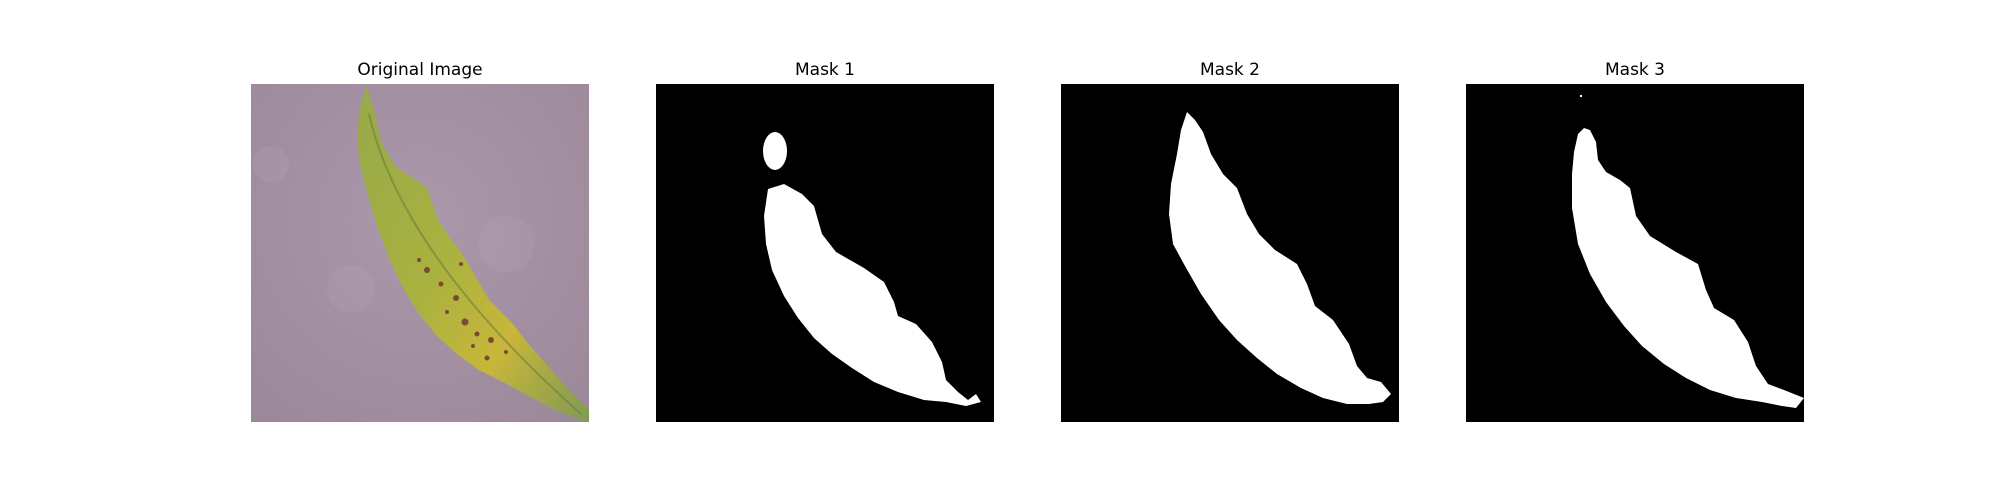  I want to click on panel-title: Mask 1, so click(824, 70).